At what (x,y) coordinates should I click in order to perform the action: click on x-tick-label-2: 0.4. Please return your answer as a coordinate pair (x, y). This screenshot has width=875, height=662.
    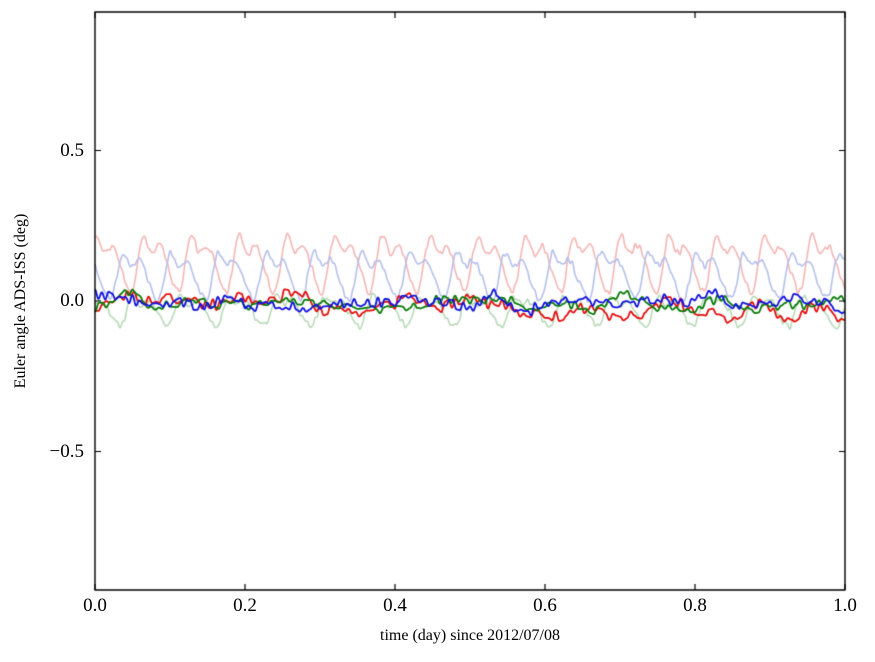
    Looking at the image, I should click on (395, 605).